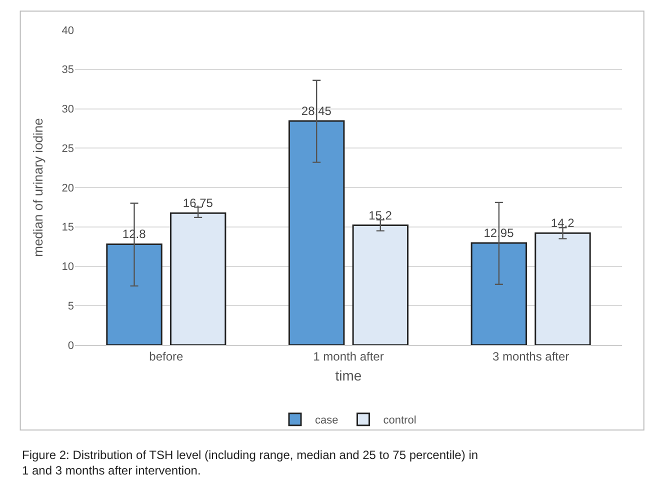 This screenshot has height=502, width=667. I want to click on data-label: 15.2, so click(380, 215).